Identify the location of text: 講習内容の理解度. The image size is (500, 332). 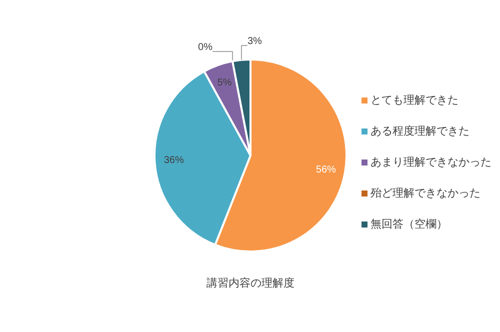
(250, 283).